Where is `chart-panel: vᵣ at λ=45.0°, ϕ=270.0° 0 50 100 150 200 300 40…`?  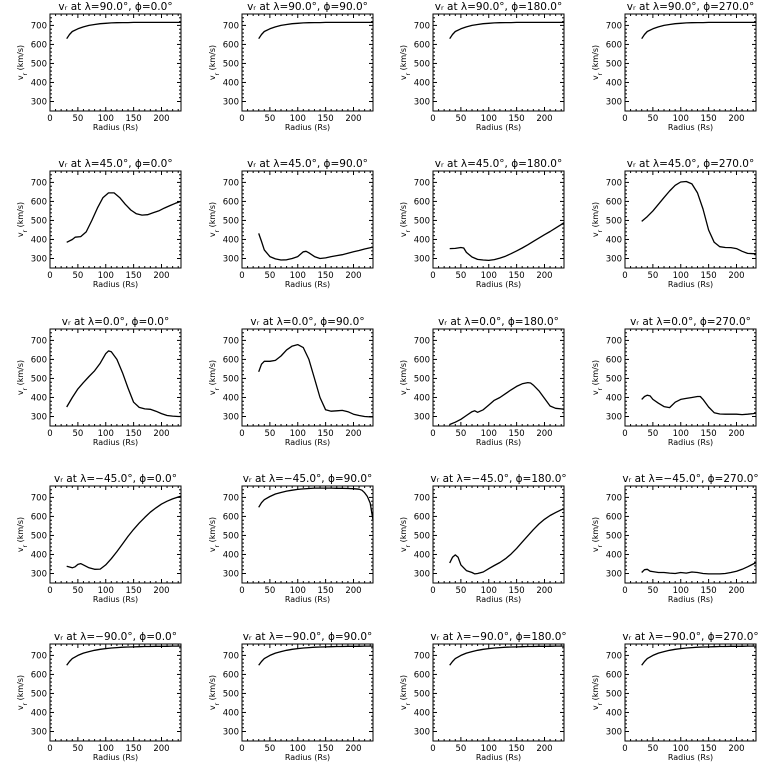 chart-panel: vᵣ at λ=45.0°, ϕ=270.0° 0 50 100 150 200 300 40… is located at coordinates (674, 223).